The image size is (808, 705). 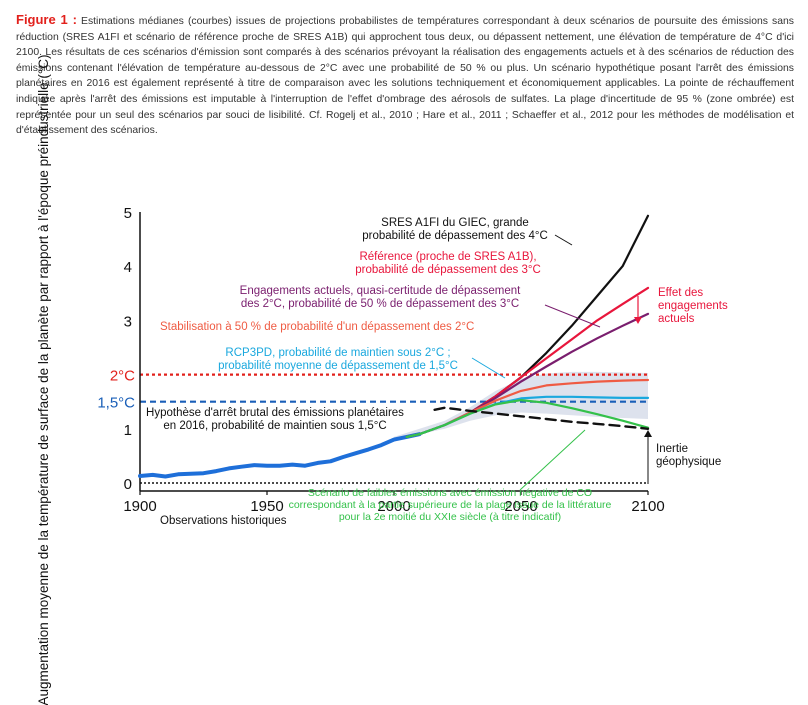 I want to click on x-tick-label-0: 1900, so click(x=139, y=506).